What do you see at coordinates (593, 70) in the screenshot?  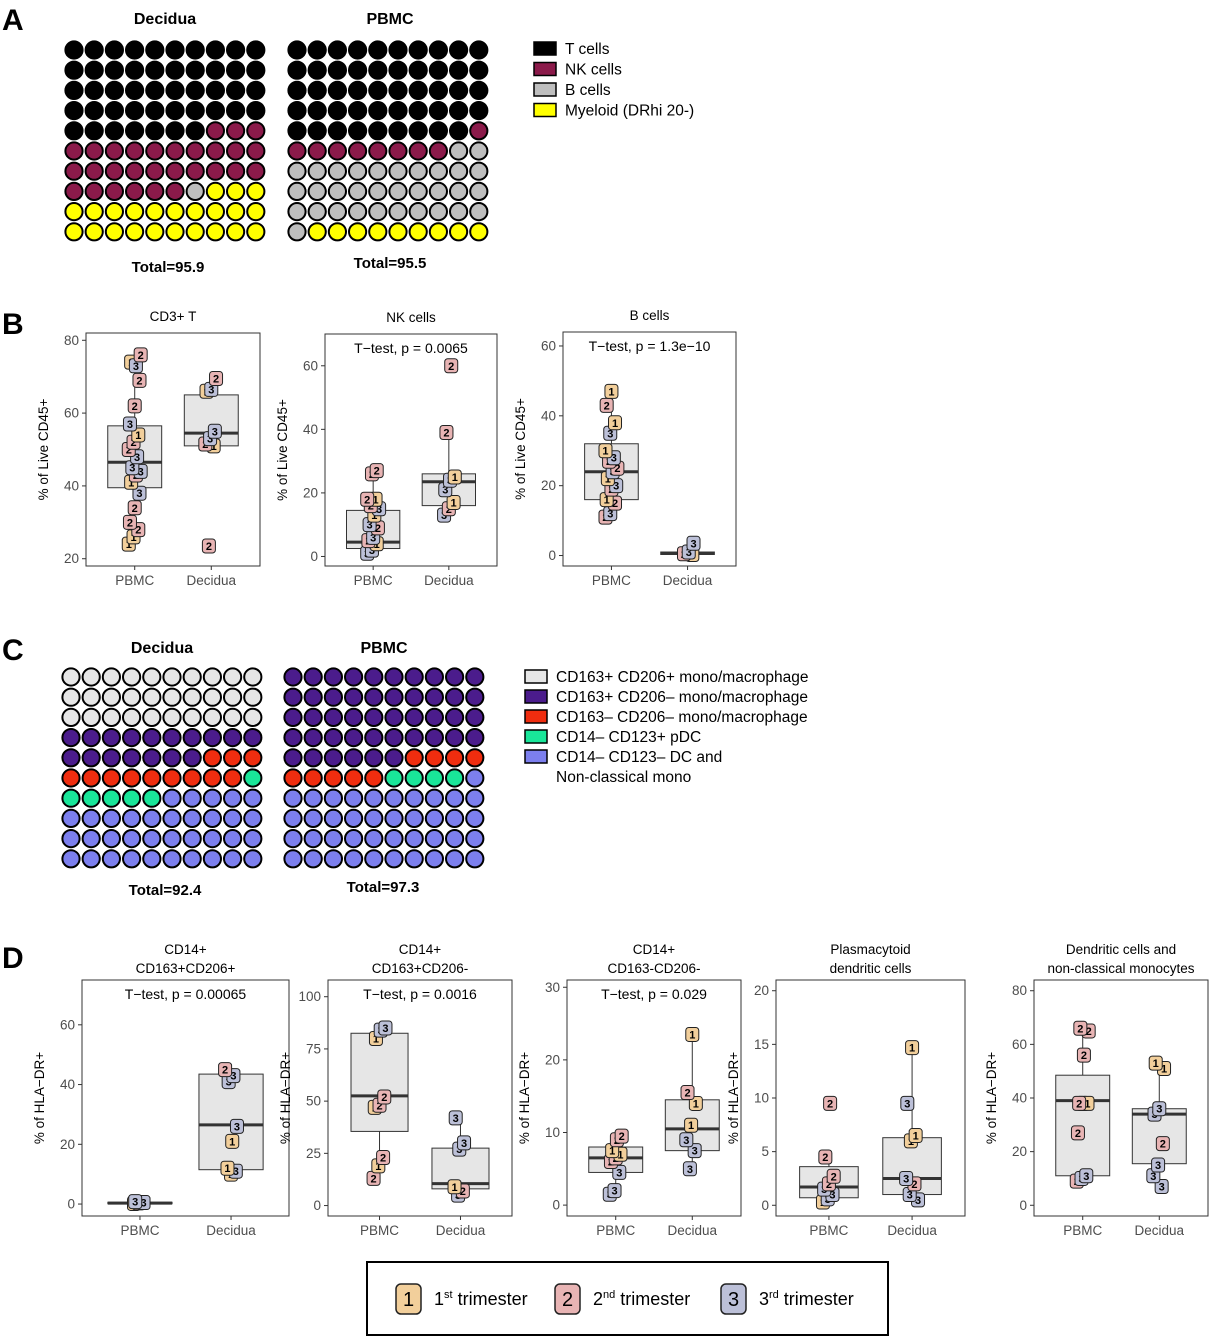 I see `legend-label: NK cells` at bounding box center [593, 70].